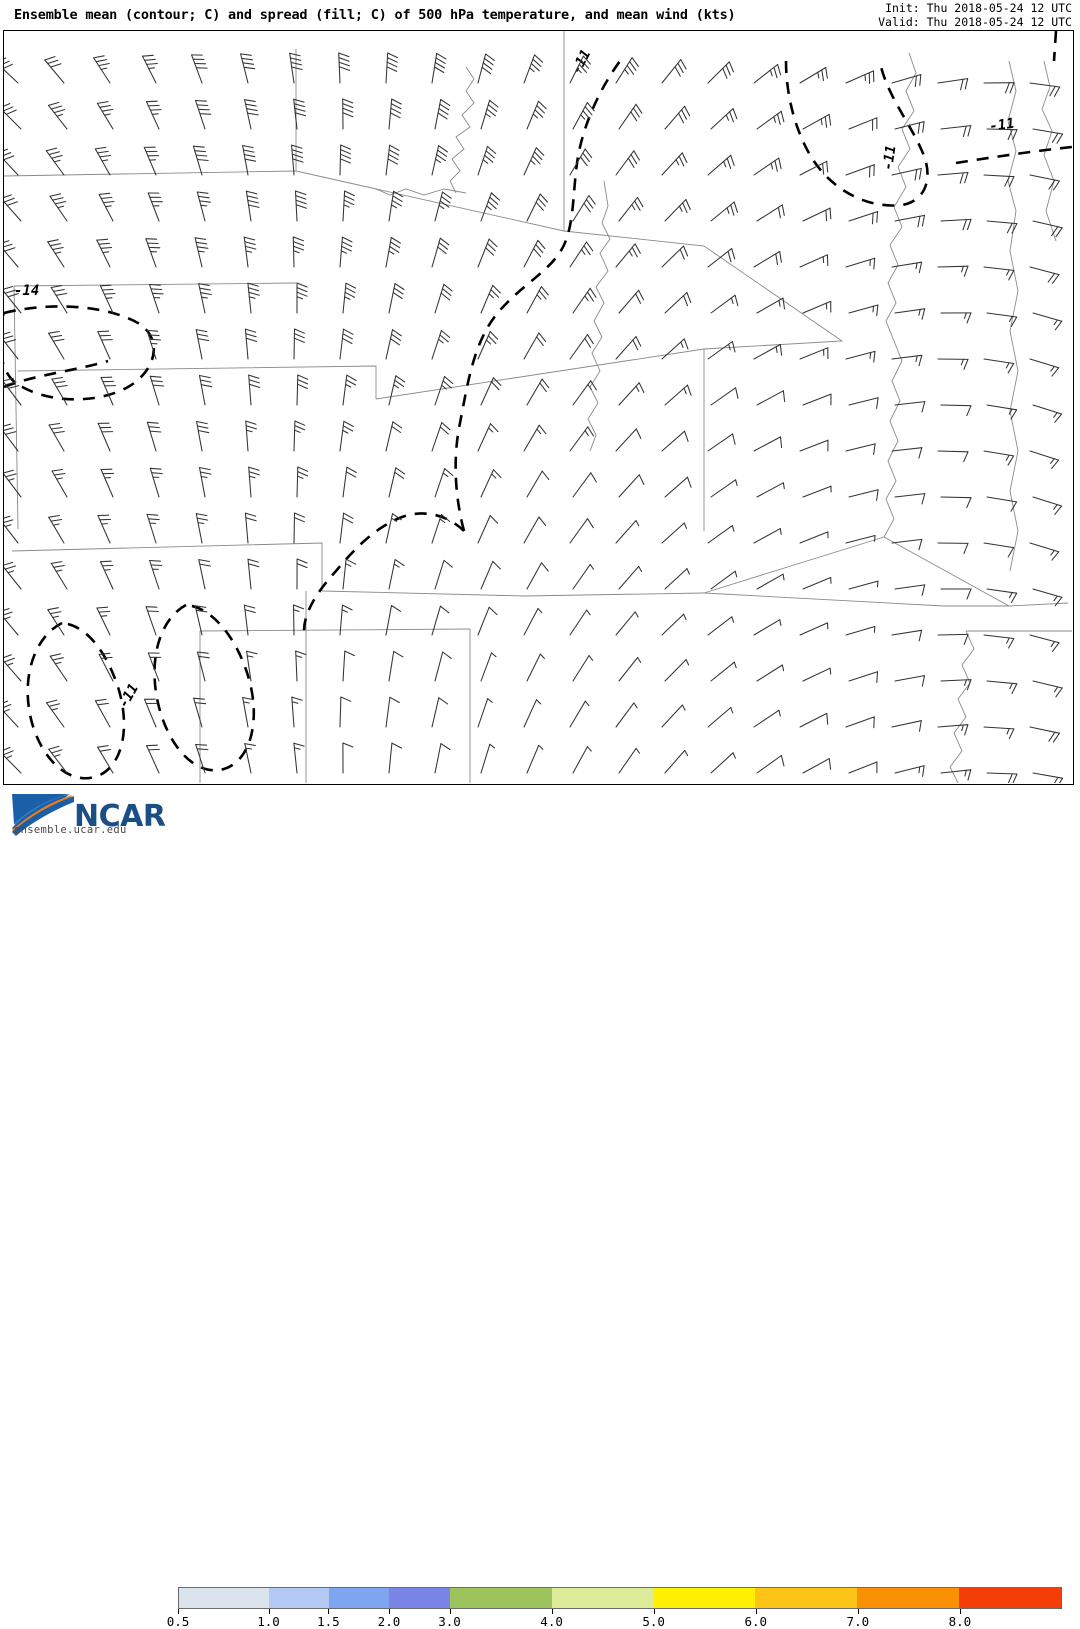 The height and width of the screenshot is (1629, 1080). What do you see at coordinates (889, 157) in the screenshot?
I see `contour-label--11-c: -11` at bounding box center [889, 157].